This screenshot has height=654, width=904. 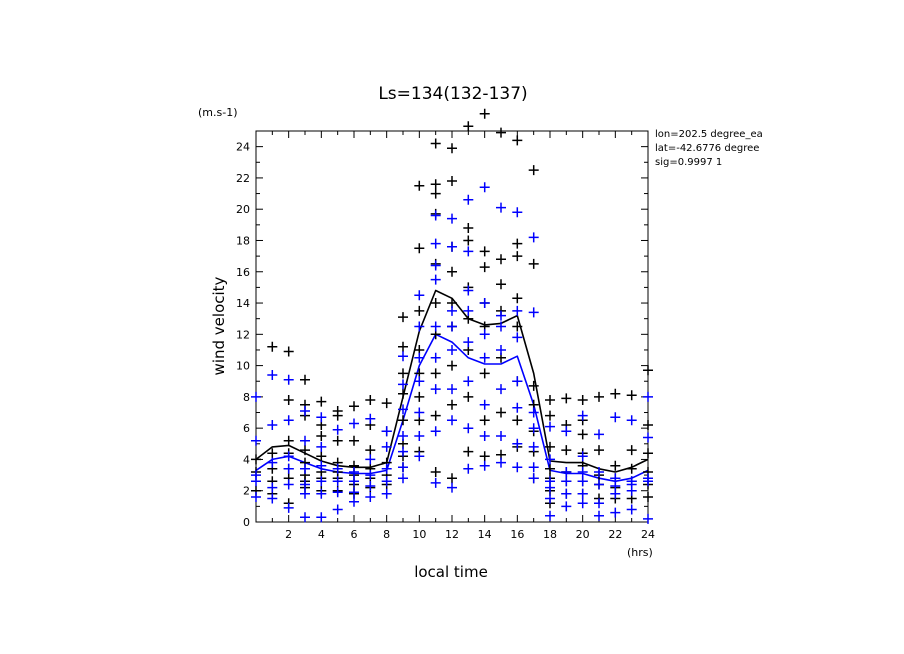 What do you see at coordinates (452, 381) in the screenshot?
I see `series-line-black` at bounding box center [452, 381].